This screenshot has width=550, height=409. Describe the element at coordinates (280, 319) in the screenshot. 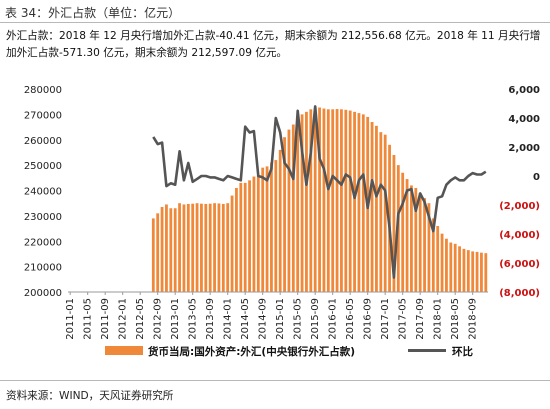

I see `x-axis-tick-label: 2015-01` at that location.